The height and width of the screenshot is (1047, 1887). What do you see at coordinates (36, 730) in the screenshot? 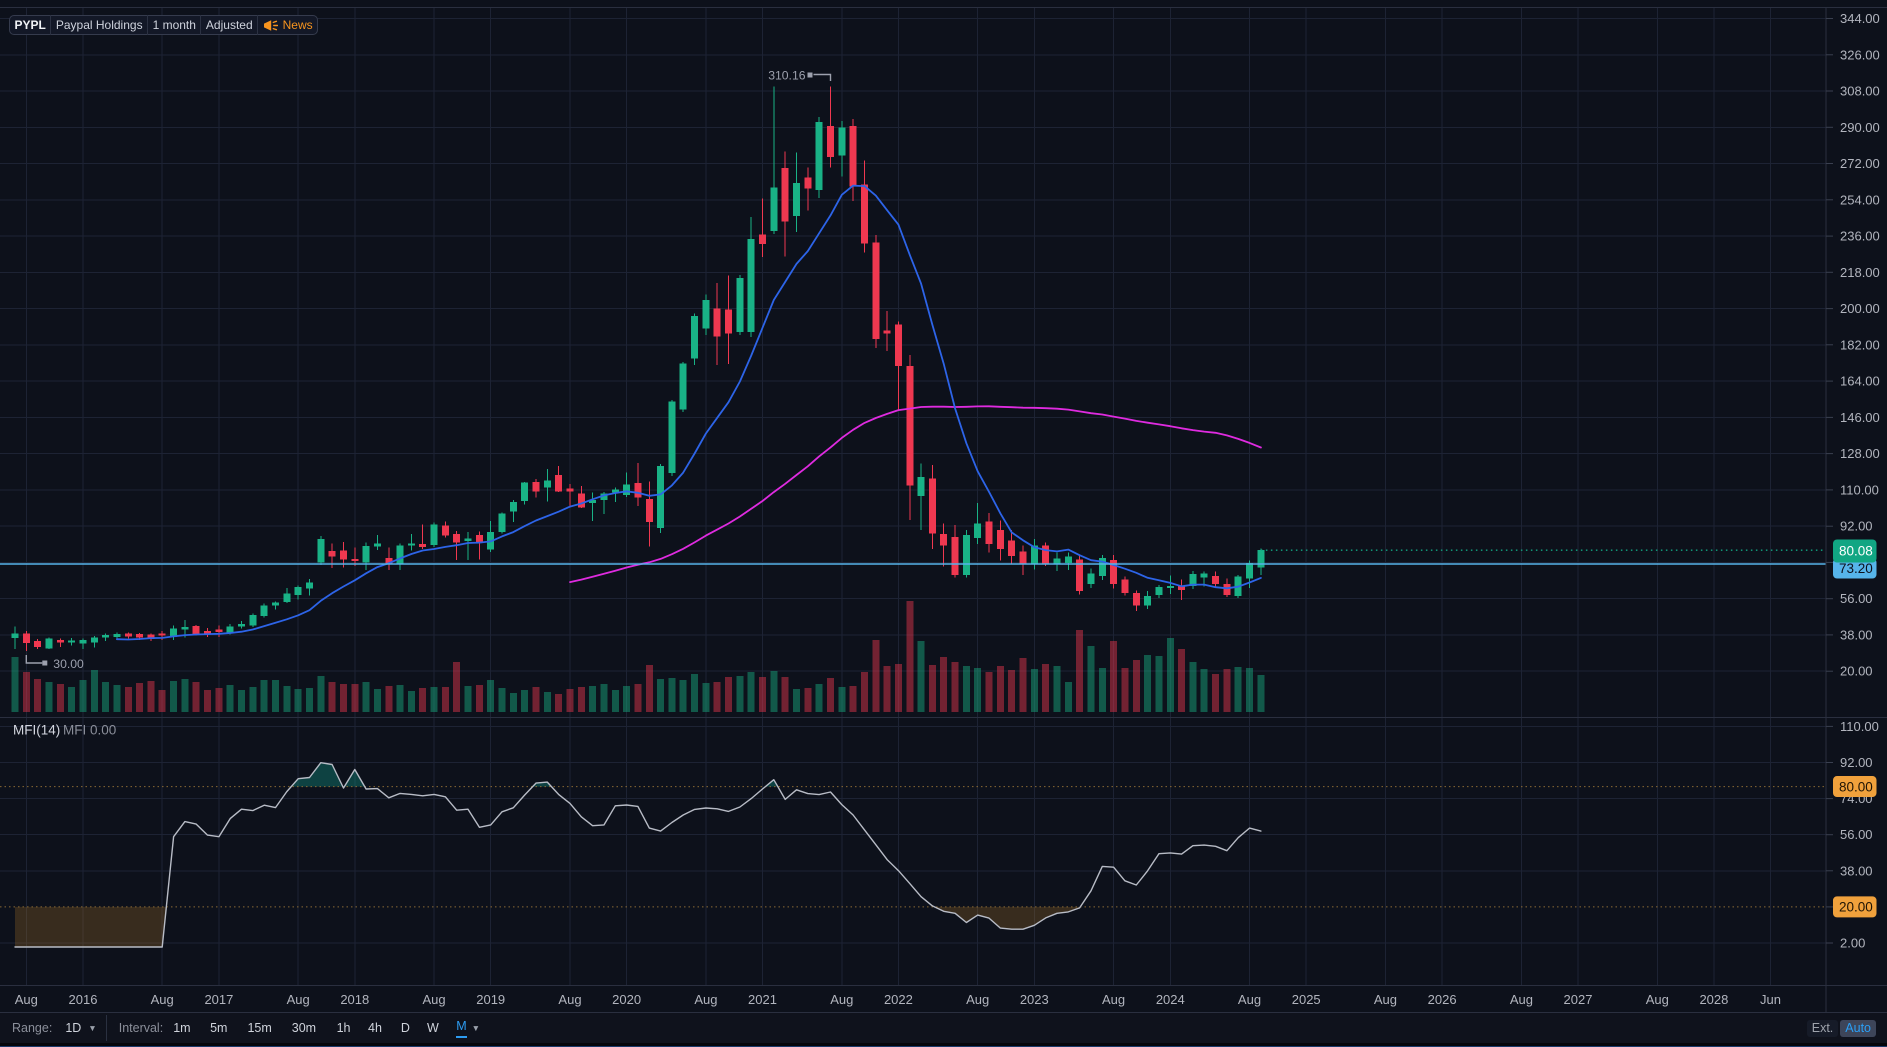
I see `svg-text: MFI(14)` at bounding box center [36, 730].